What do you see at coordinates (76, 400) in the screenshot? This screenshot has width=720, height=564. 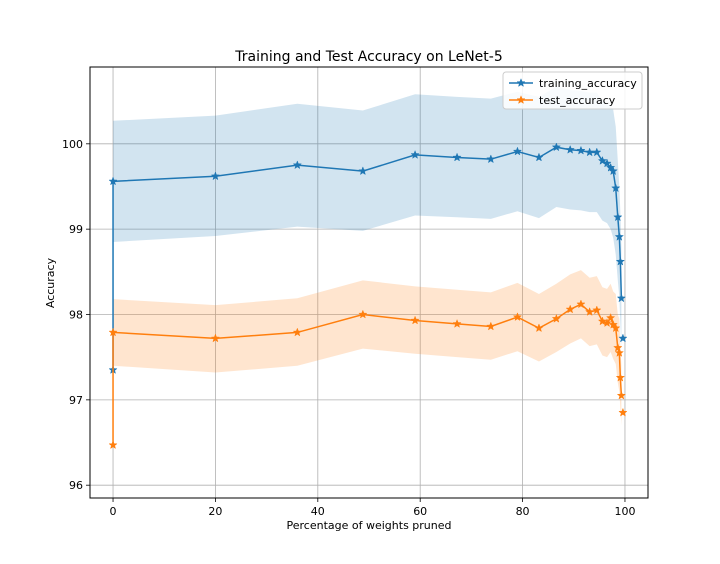 I see `y-tick-label: 97` at bounding box center [76, 400].